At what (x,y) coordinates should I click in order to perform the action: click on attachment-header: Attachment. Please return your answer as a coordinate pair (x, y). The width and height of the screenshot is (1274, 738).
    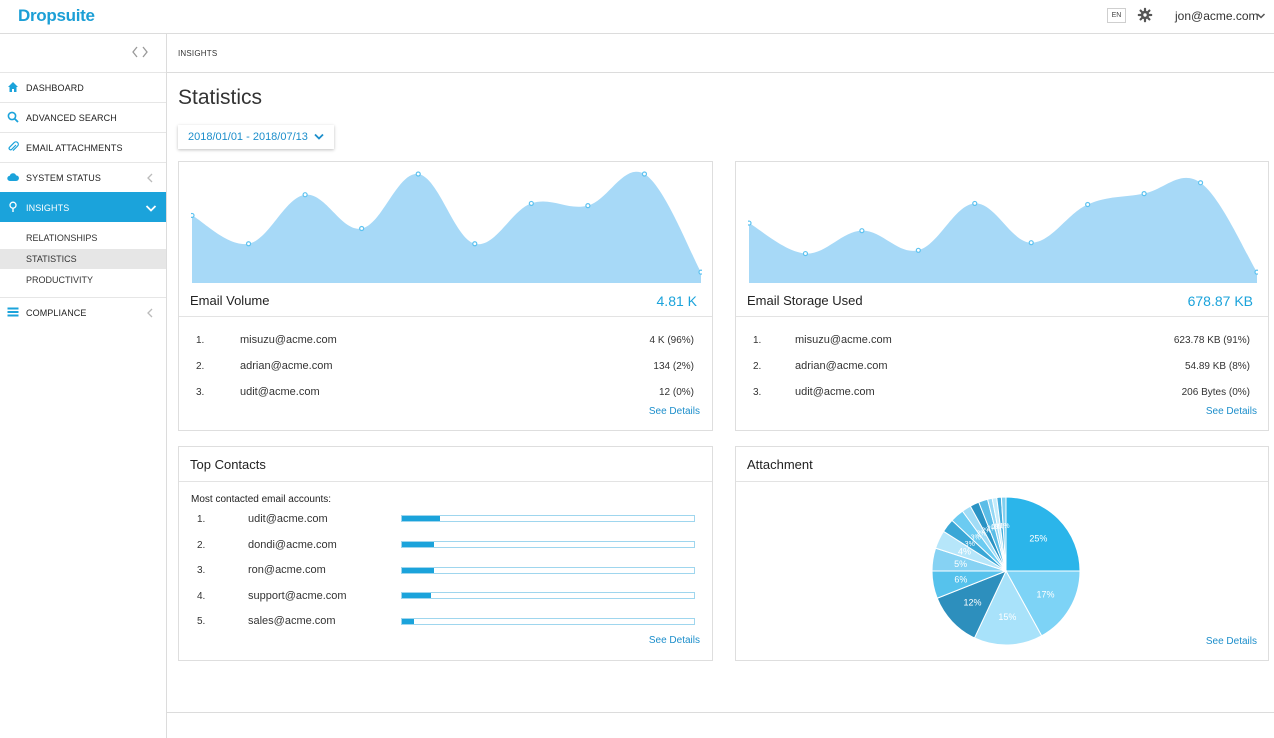
    Looking at the image, I should click on (1002, 464).